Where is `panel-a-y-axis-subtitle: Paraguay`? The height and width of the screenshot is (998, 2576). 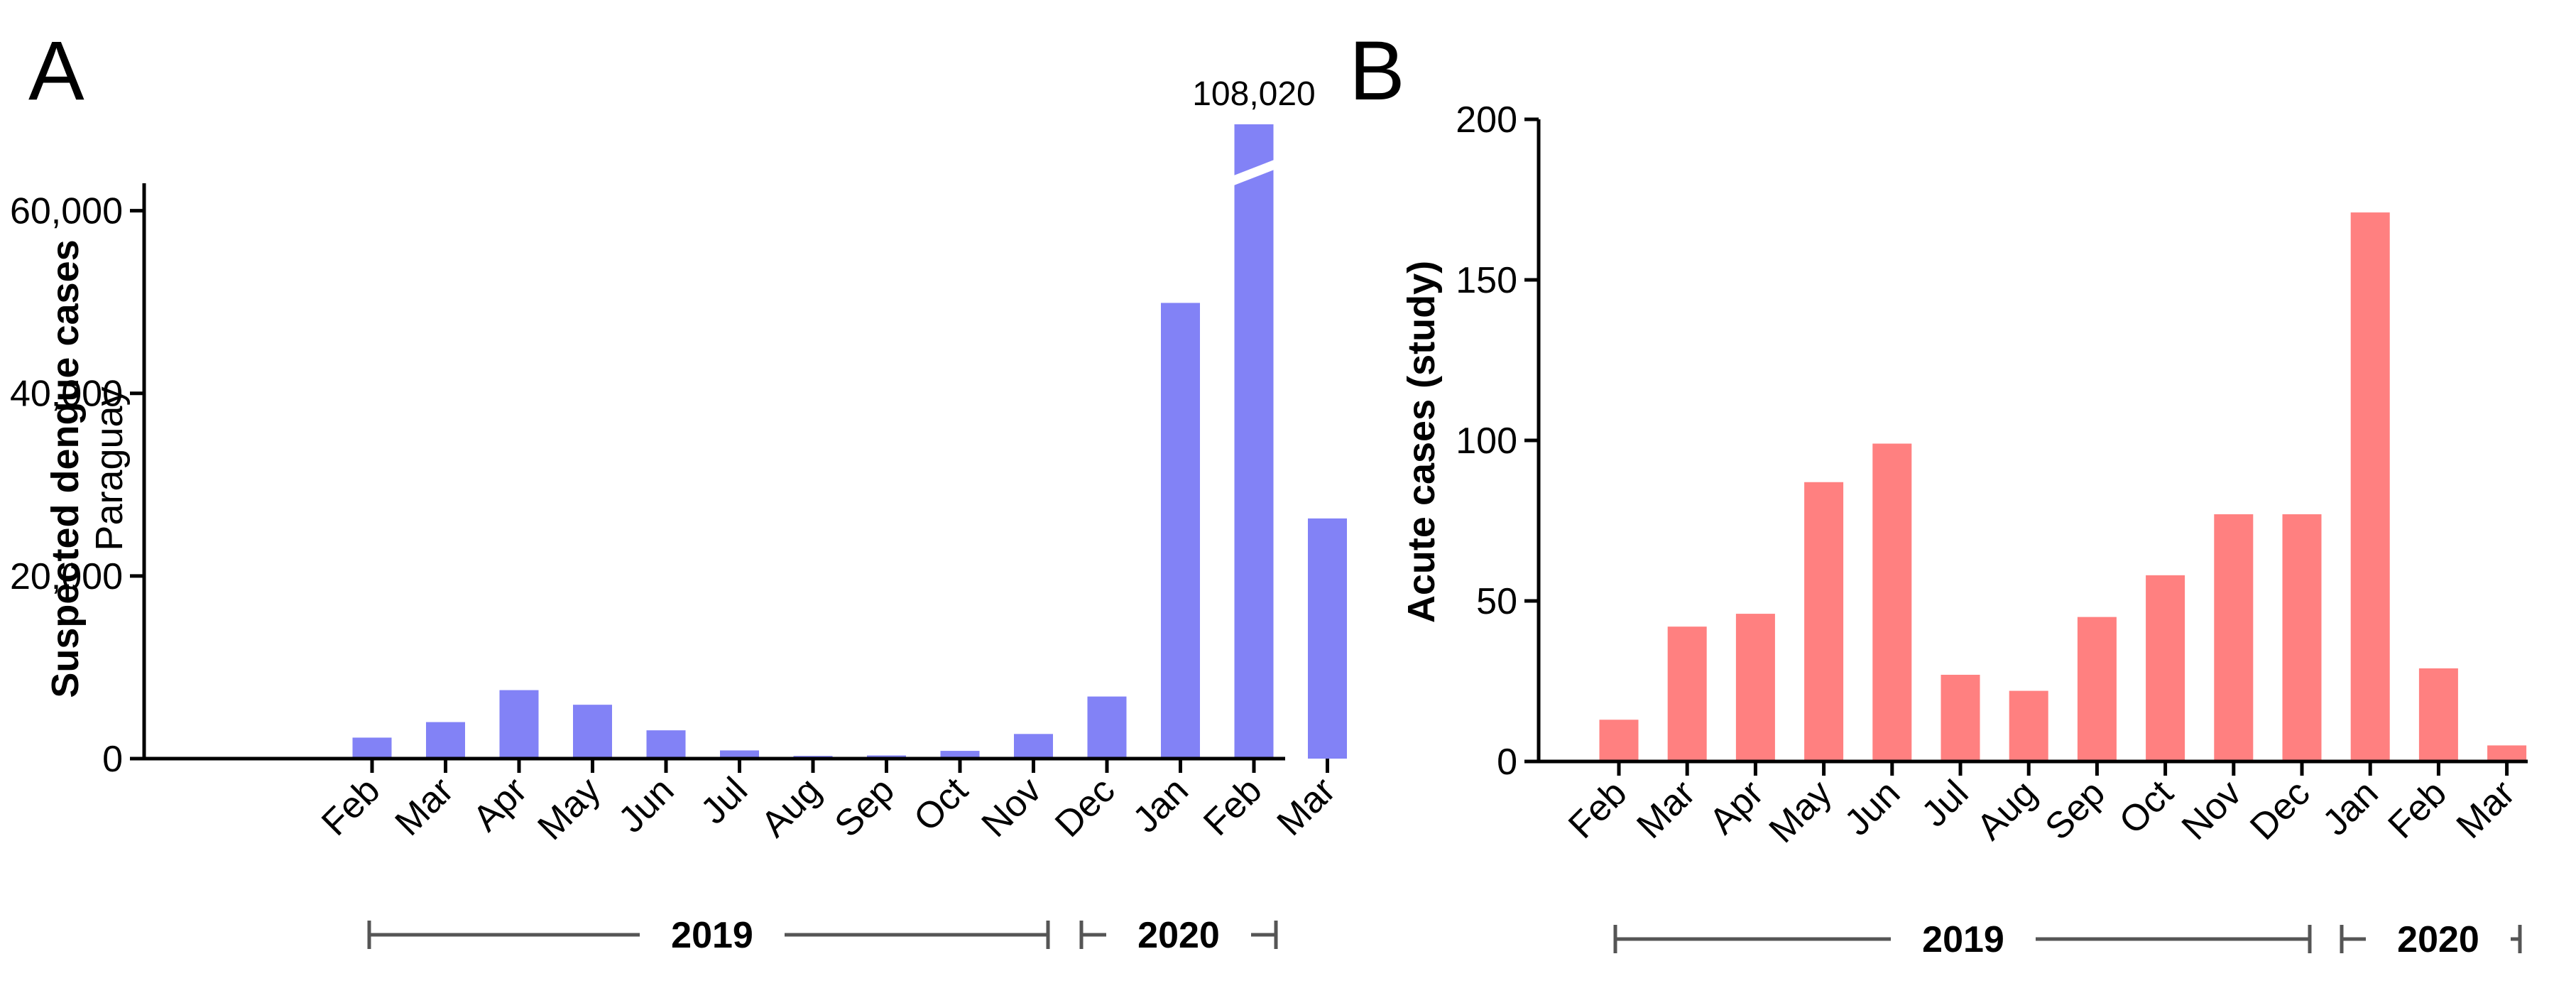
panel-a-y-axis-subtitle: Paraguay is located at coordinates (109, 468).